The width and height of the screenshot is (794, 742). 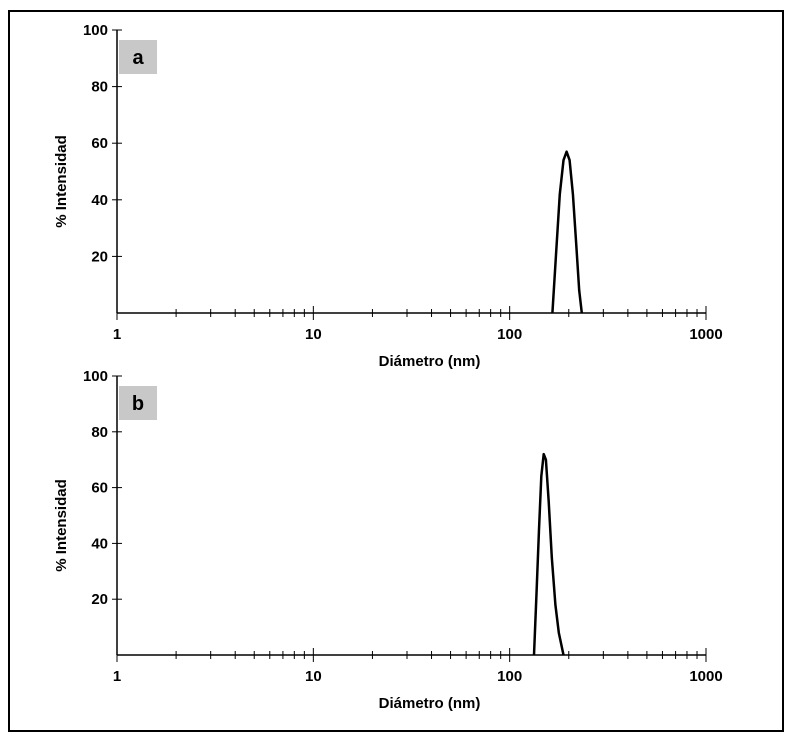 I want to click on panel-b-y-axis-title: % Intensidad, so click(x=61, y=525).